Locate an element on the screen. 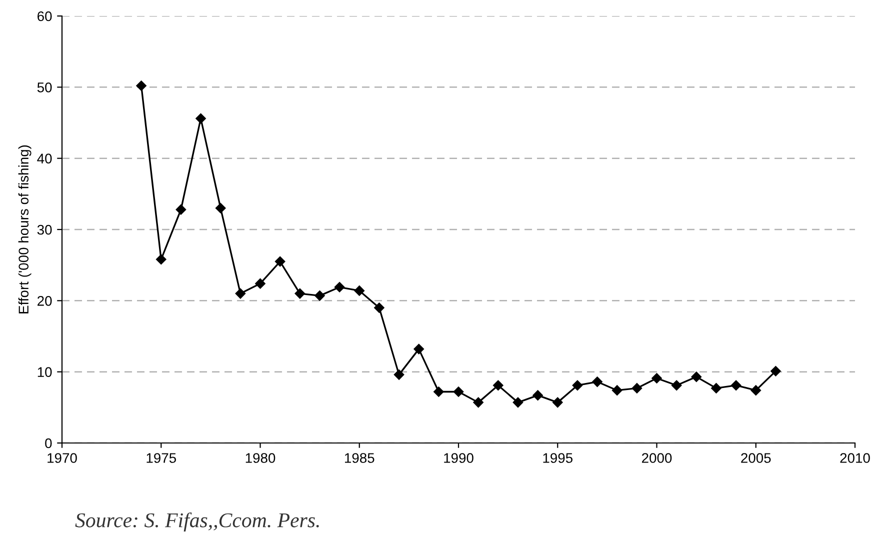 The width and height of the screenshot is (886, 554). x-tick-label: 1980 is located at coordinates (261, 458).